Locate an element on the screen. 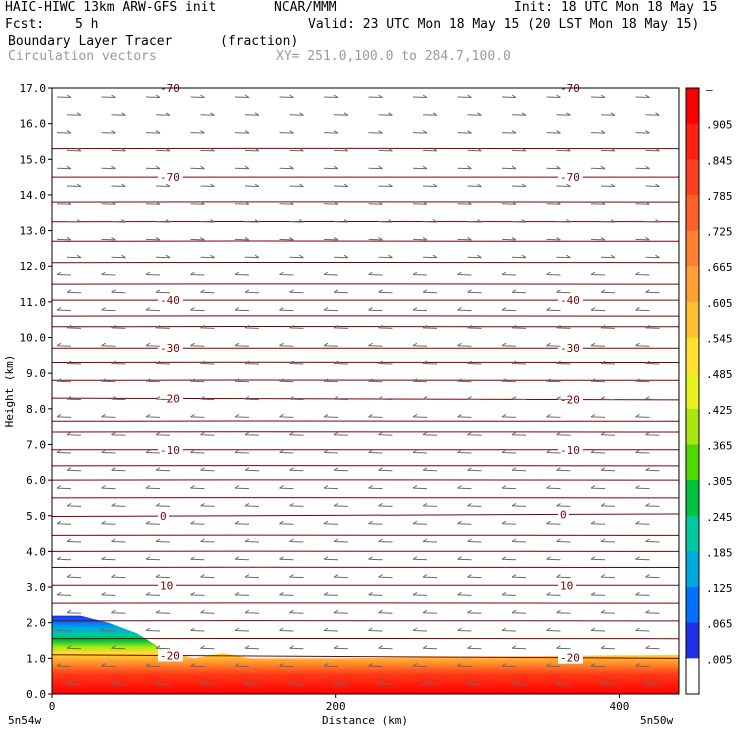 The image size is (740, 740). y-tick-label: 15.0 is located at coordinates (33, 159).